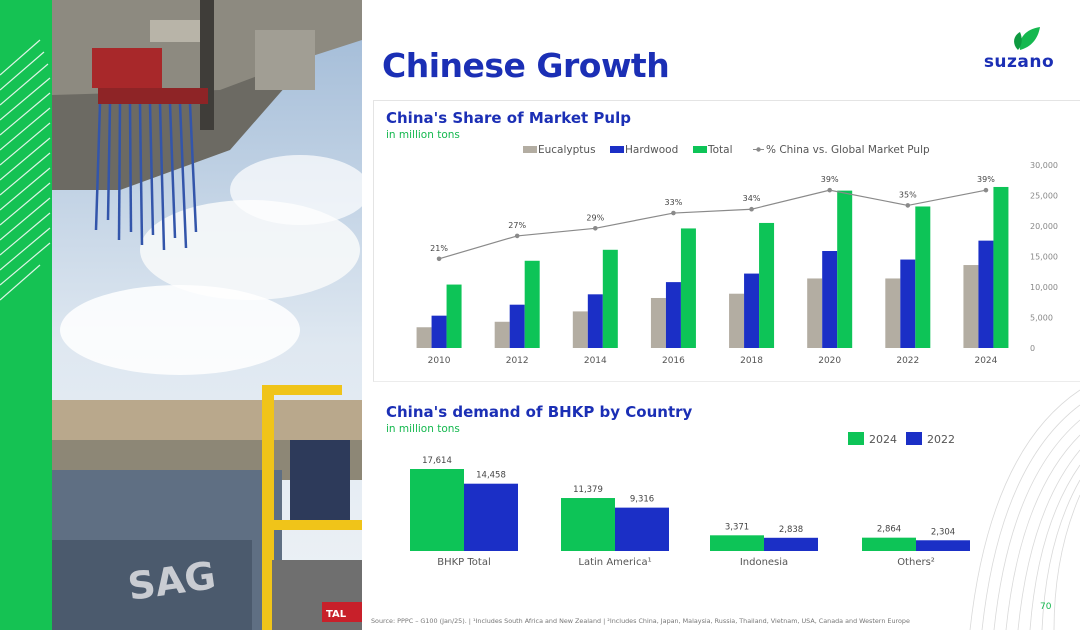 This screenshot has width=1080, height=630. I want to click on x-tick-label: Others², so click(916, 562).